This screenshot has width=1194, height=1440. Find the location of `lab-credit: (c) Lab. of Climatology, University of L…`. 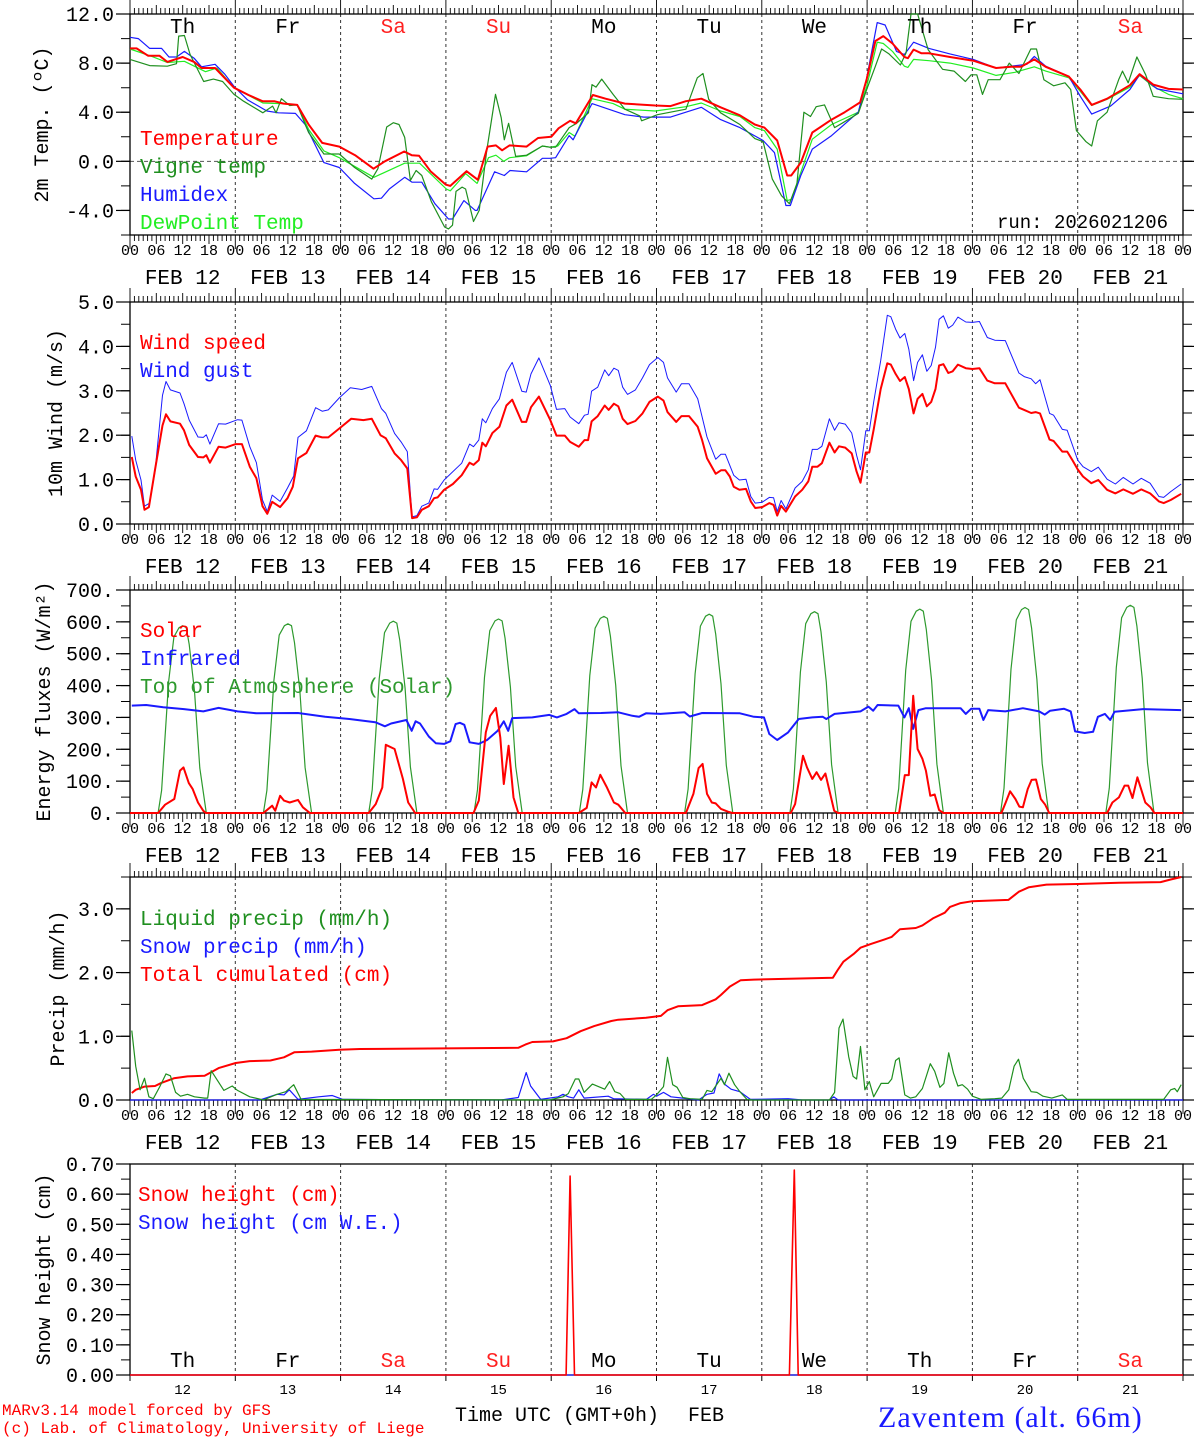

lab-credit: (c) Lab. of Climatology, University of L… is located at coordinates (213, 1429).